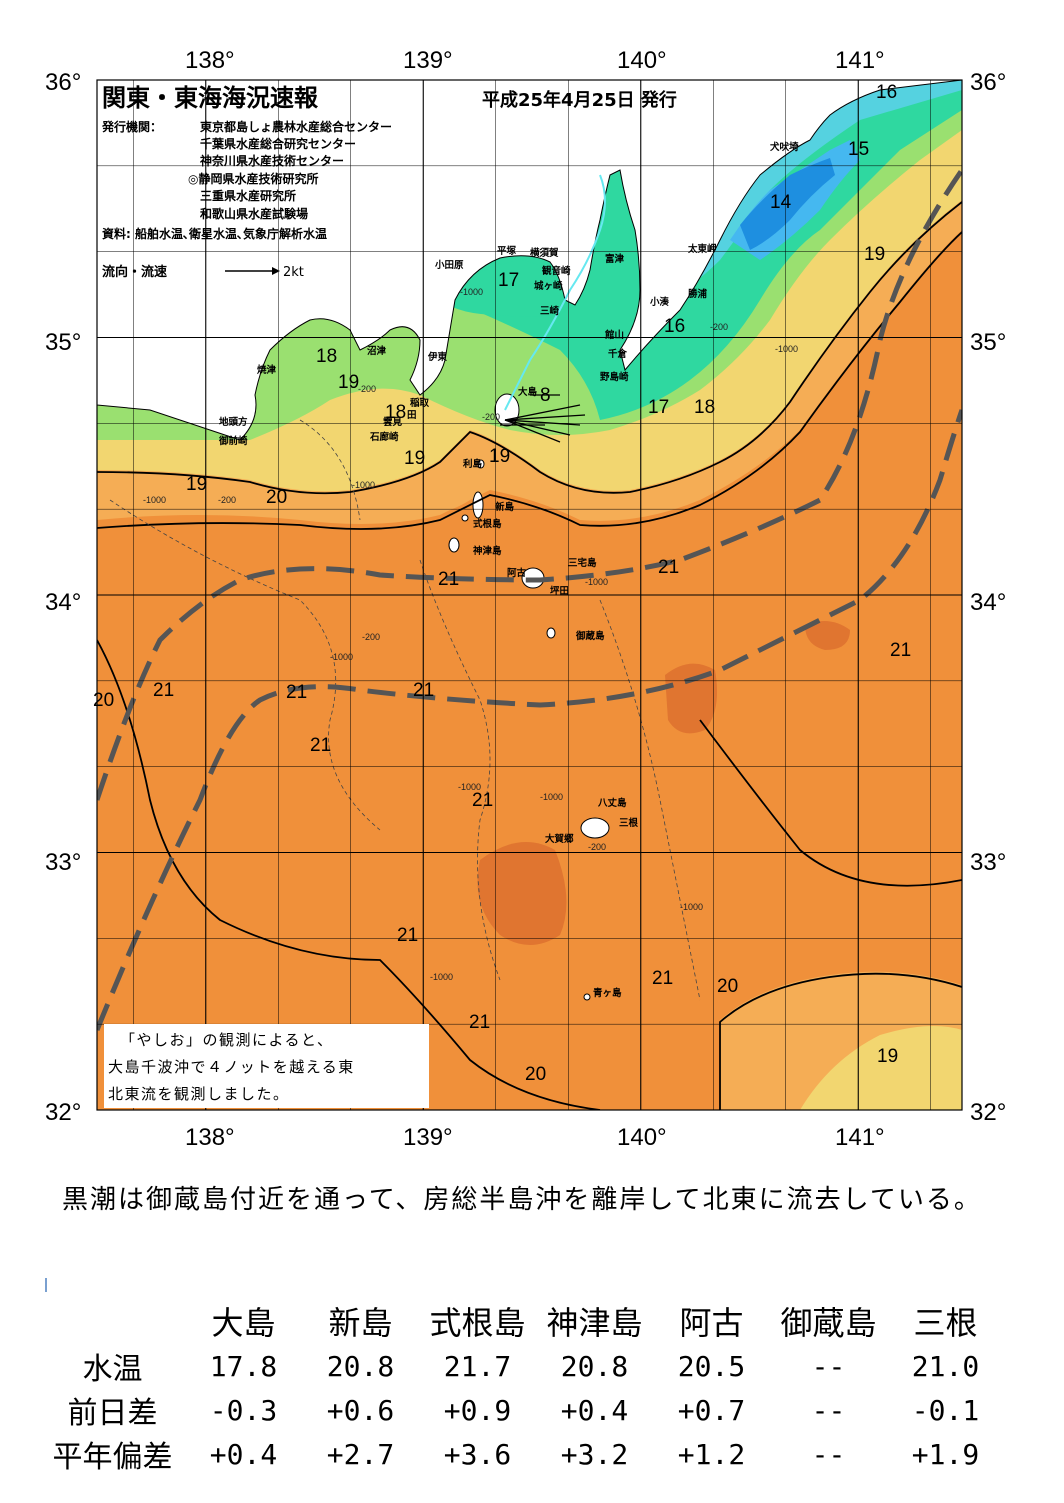 This screenshot has height=1503, width=1064. I want to click on station-header: 新島, so click(360, 1323).